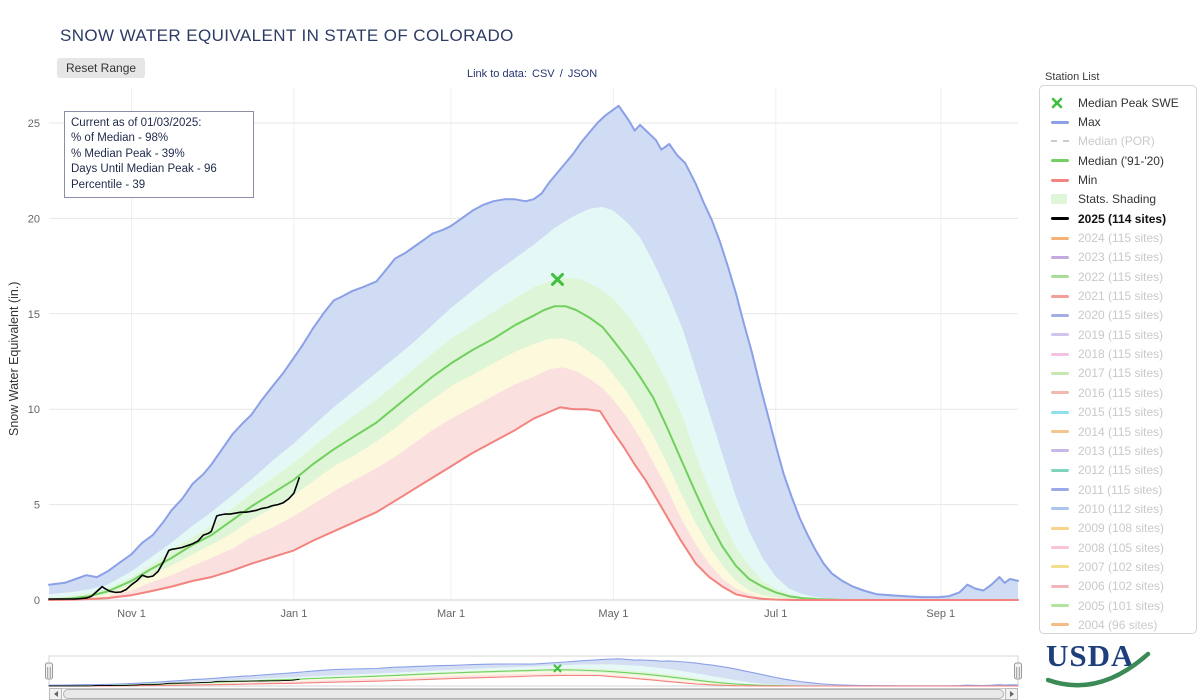  Describe the element at coordinates (1121, 392) in the screenshot. I see `legend-item-label: 2016 (115 sites)` at that location.